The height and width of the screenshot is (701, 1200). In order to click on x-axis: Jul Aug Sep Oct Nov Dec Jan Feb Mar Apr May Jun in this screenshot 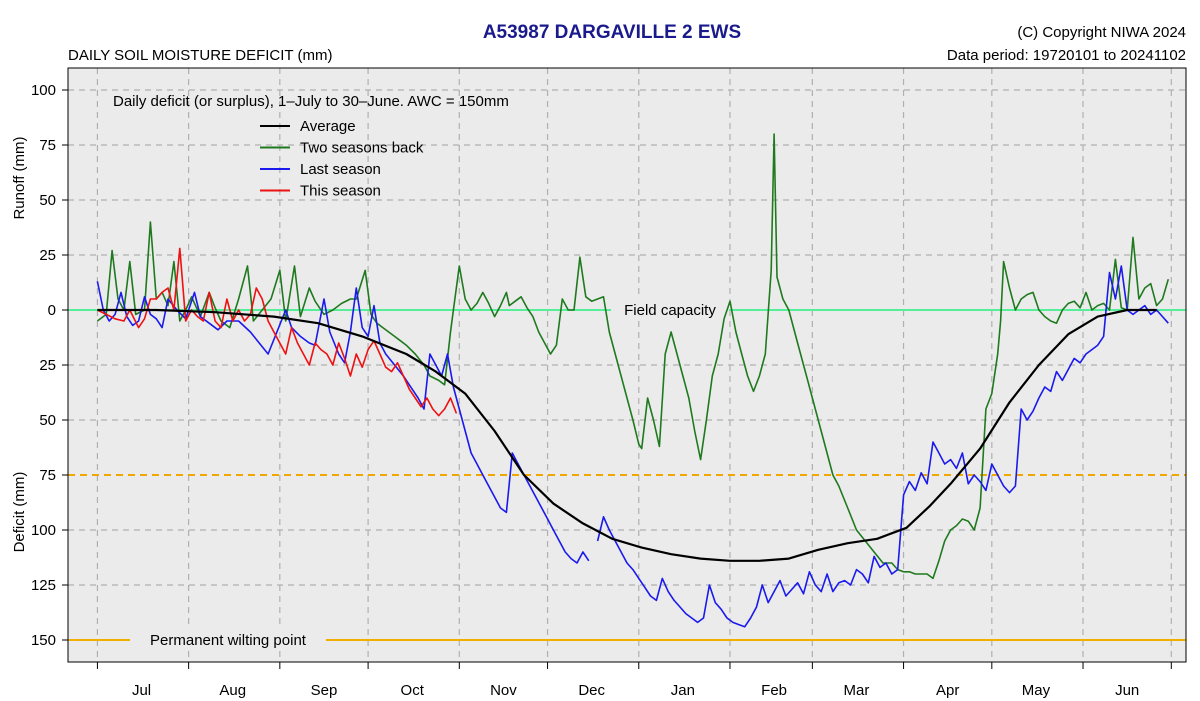, I will do `click(634, 680)`.